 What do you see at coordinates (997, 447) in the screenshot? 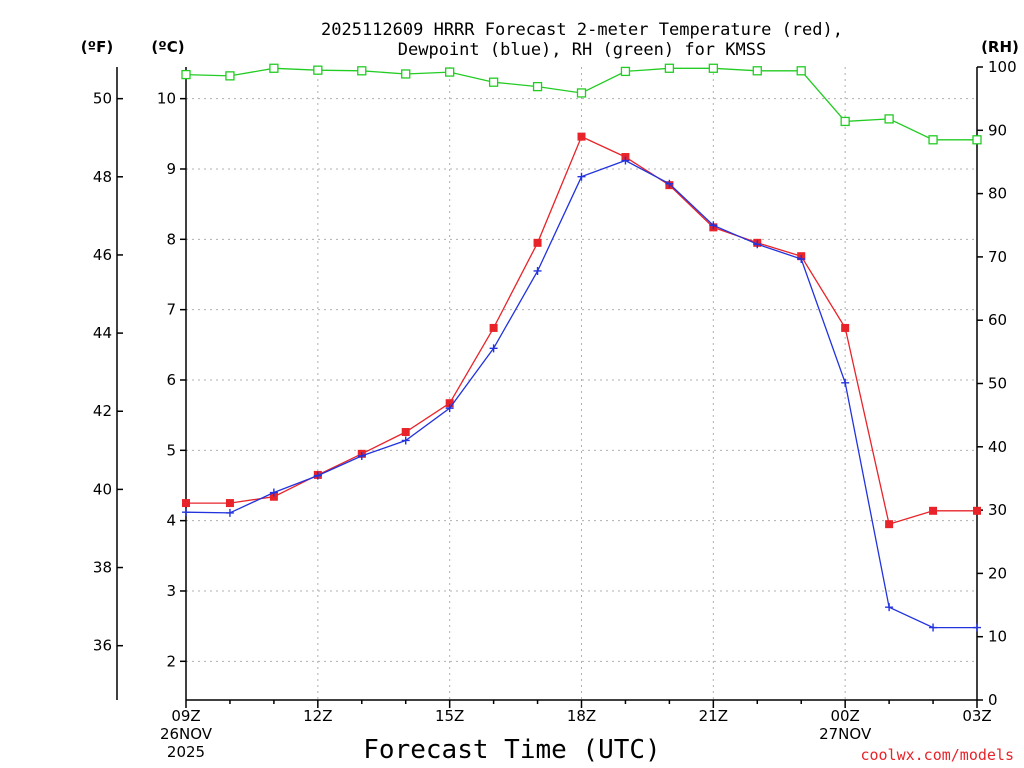
I see `rh-tick-label: 40` at bounding box center [997, 447].